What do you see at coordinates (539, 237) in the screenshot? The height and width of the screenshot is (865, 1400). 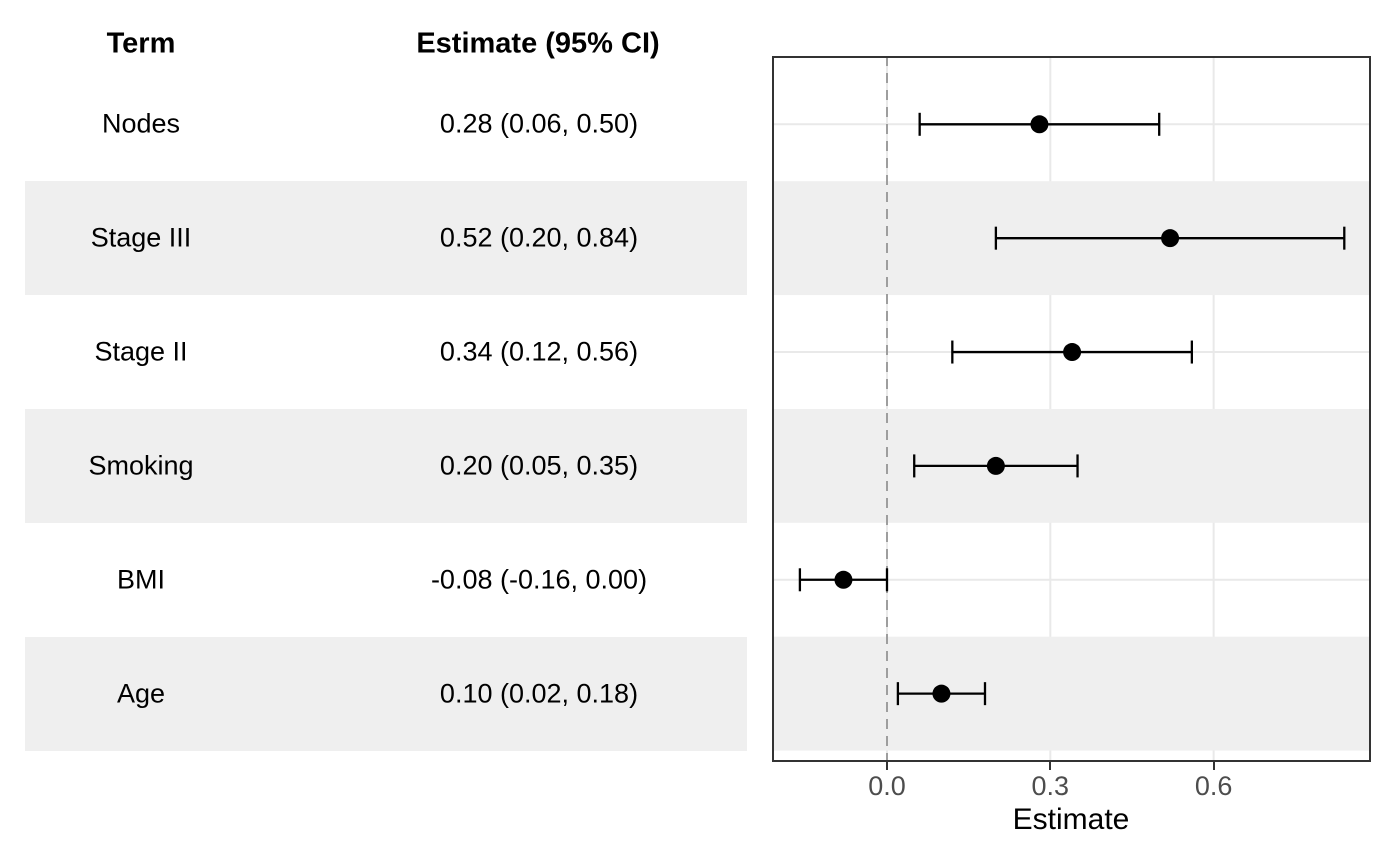 I see `estimate-ci-label: 0.52 (0.20, 0.84)` at bounding box center [539, 237].